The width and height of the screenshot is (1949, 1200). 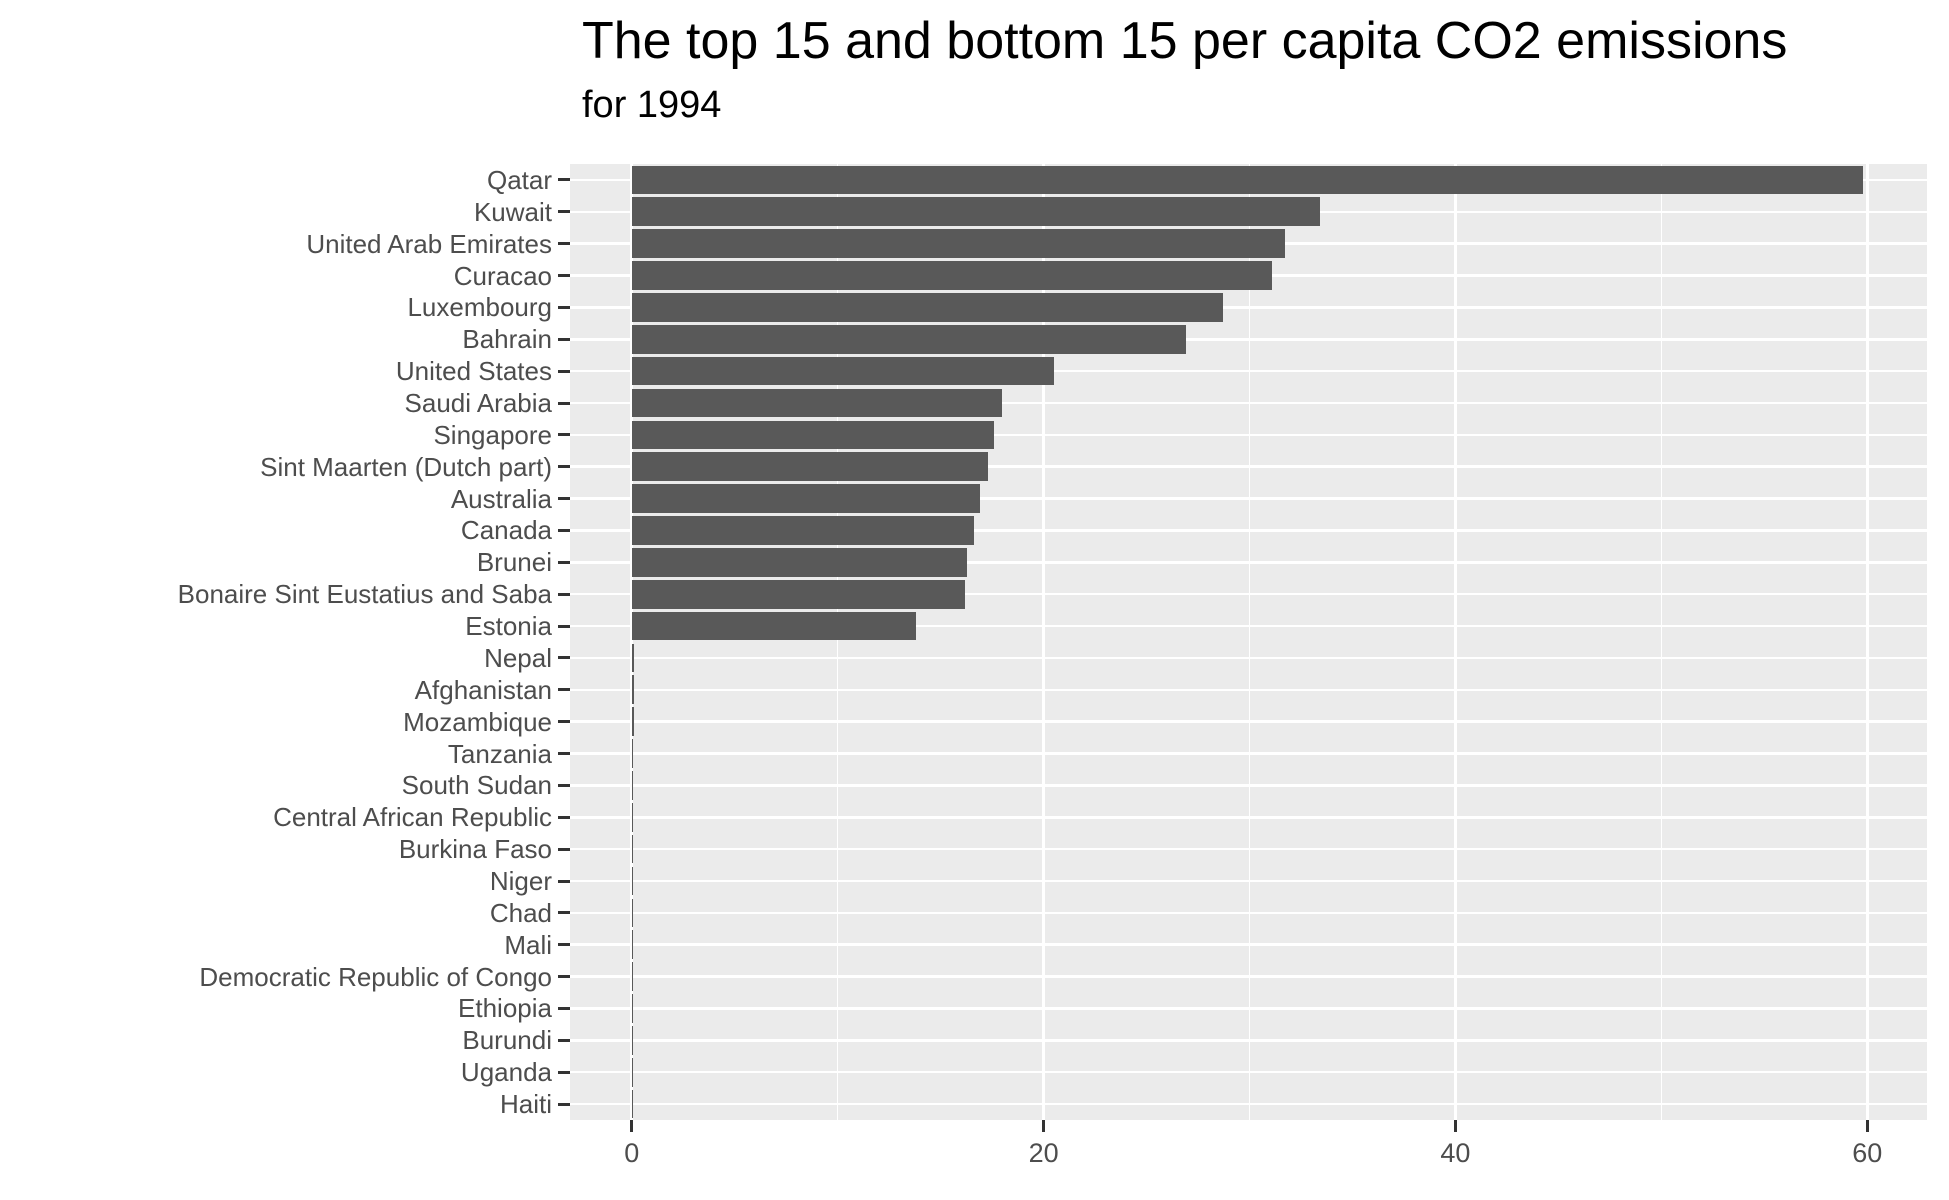 I want to click on y-axis-label: Burkina Faso, so click(x=475, y=849).